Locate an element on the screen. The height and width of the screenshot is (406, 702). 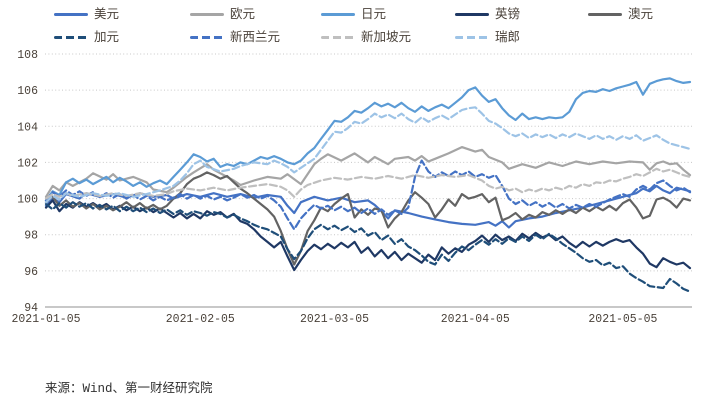
series-line-usd is located at coordinates (368, 206).